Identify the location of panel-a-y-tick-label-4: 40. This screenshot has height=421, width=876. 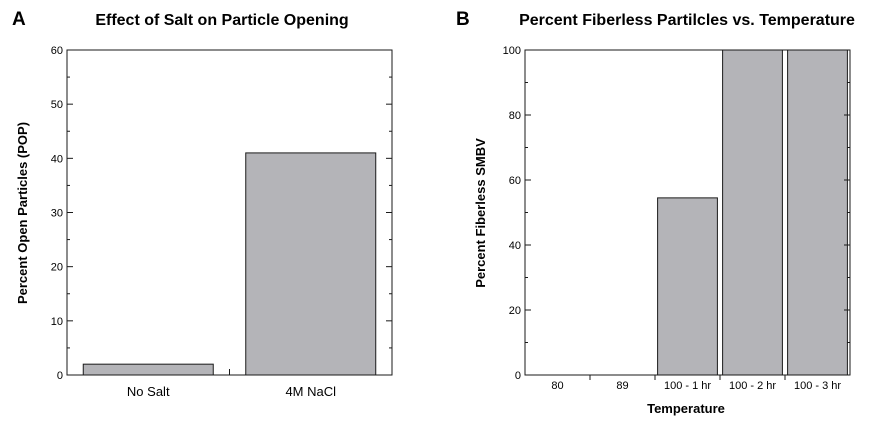
(57, 159).